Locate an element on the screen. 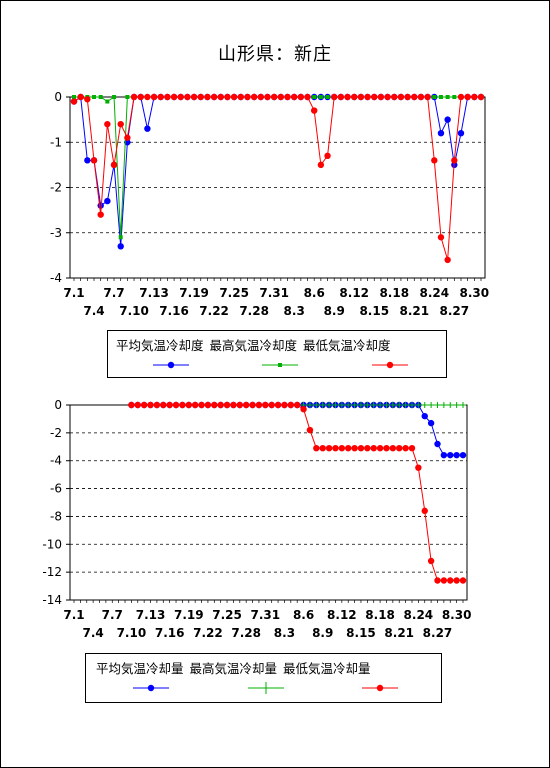  legend-symbol-min is located at coordinates (390, 365).